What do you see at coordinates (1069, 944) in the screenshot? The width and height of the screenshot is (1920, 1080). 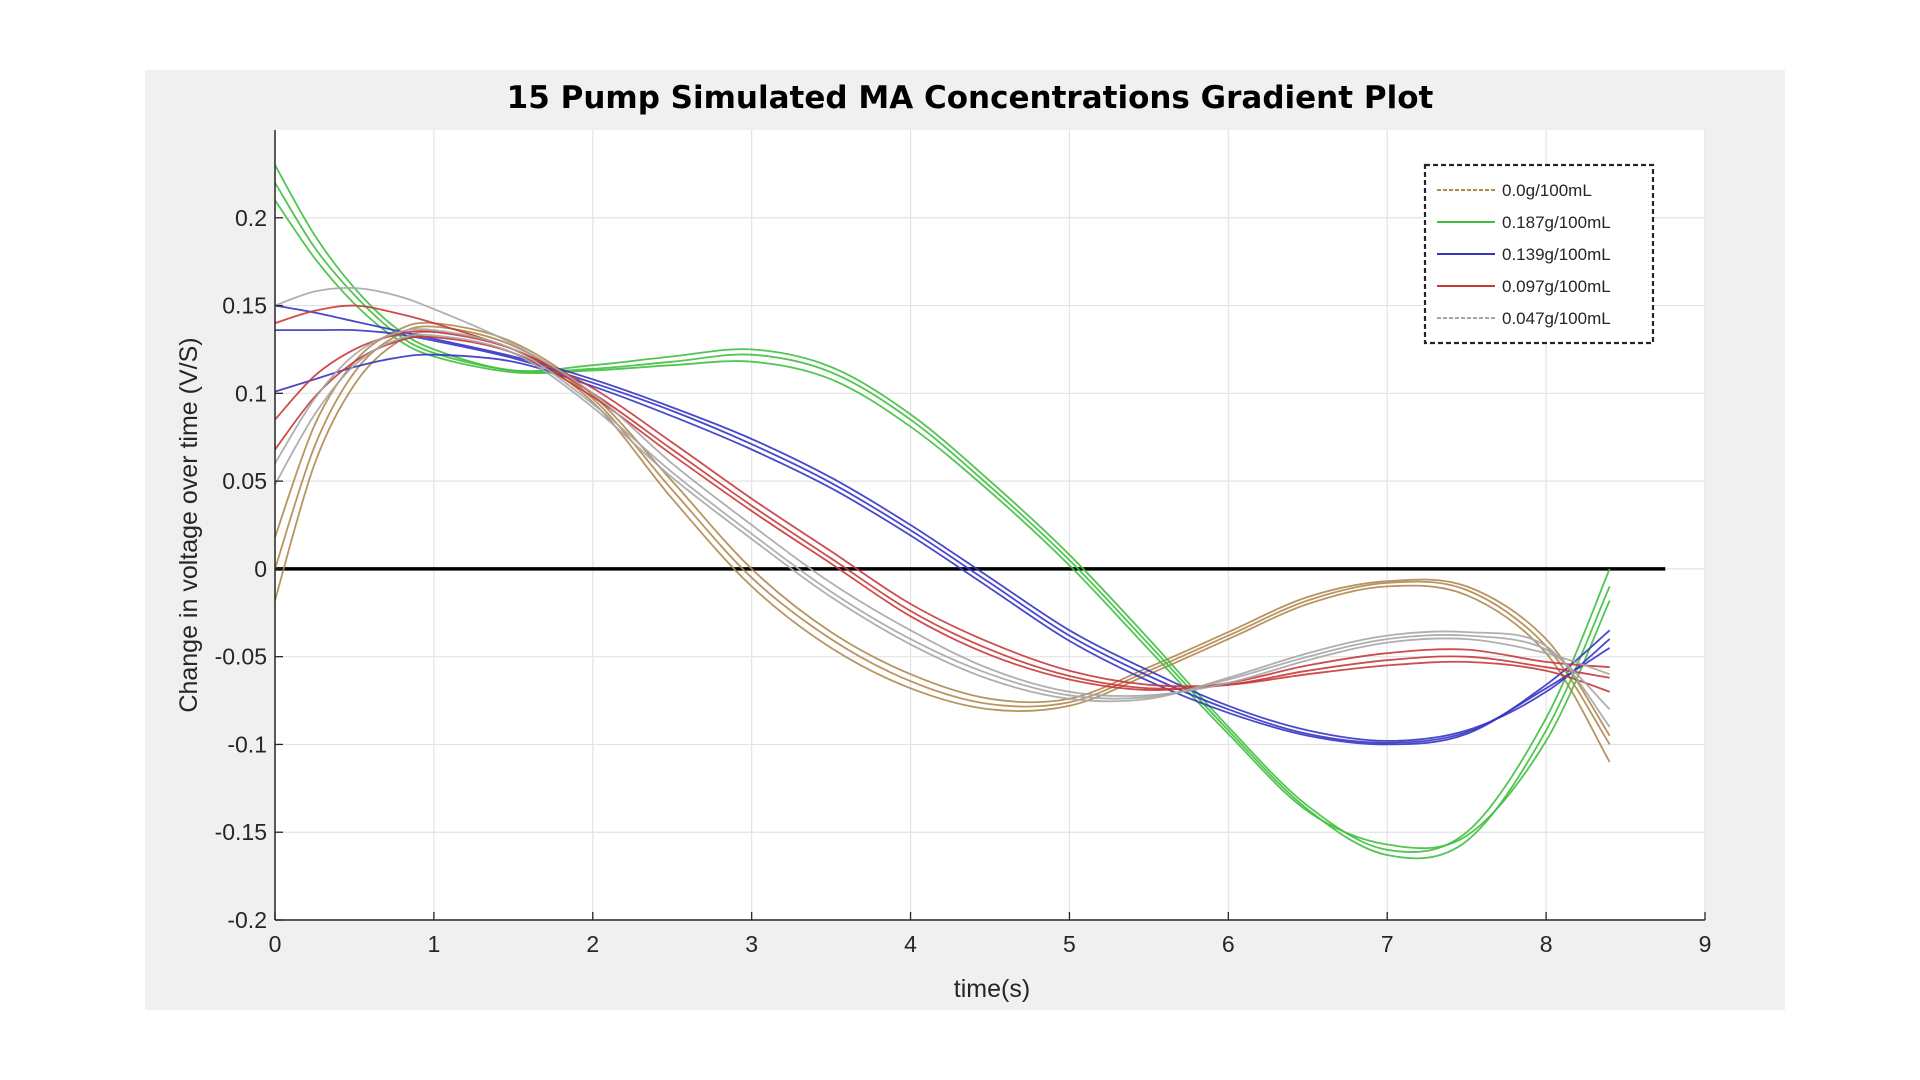 I see `x-tick-label: 5` at bounding box center [1069, 944].